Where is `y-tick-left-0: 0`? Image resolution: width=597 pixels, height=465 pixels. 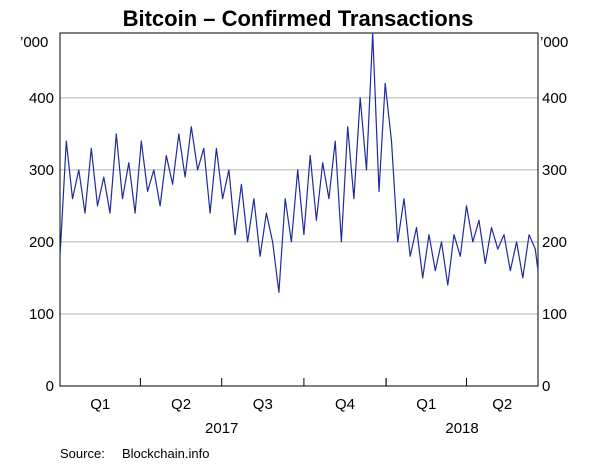 y-tick-left-0: 0 is located at coordinates (50, 386).